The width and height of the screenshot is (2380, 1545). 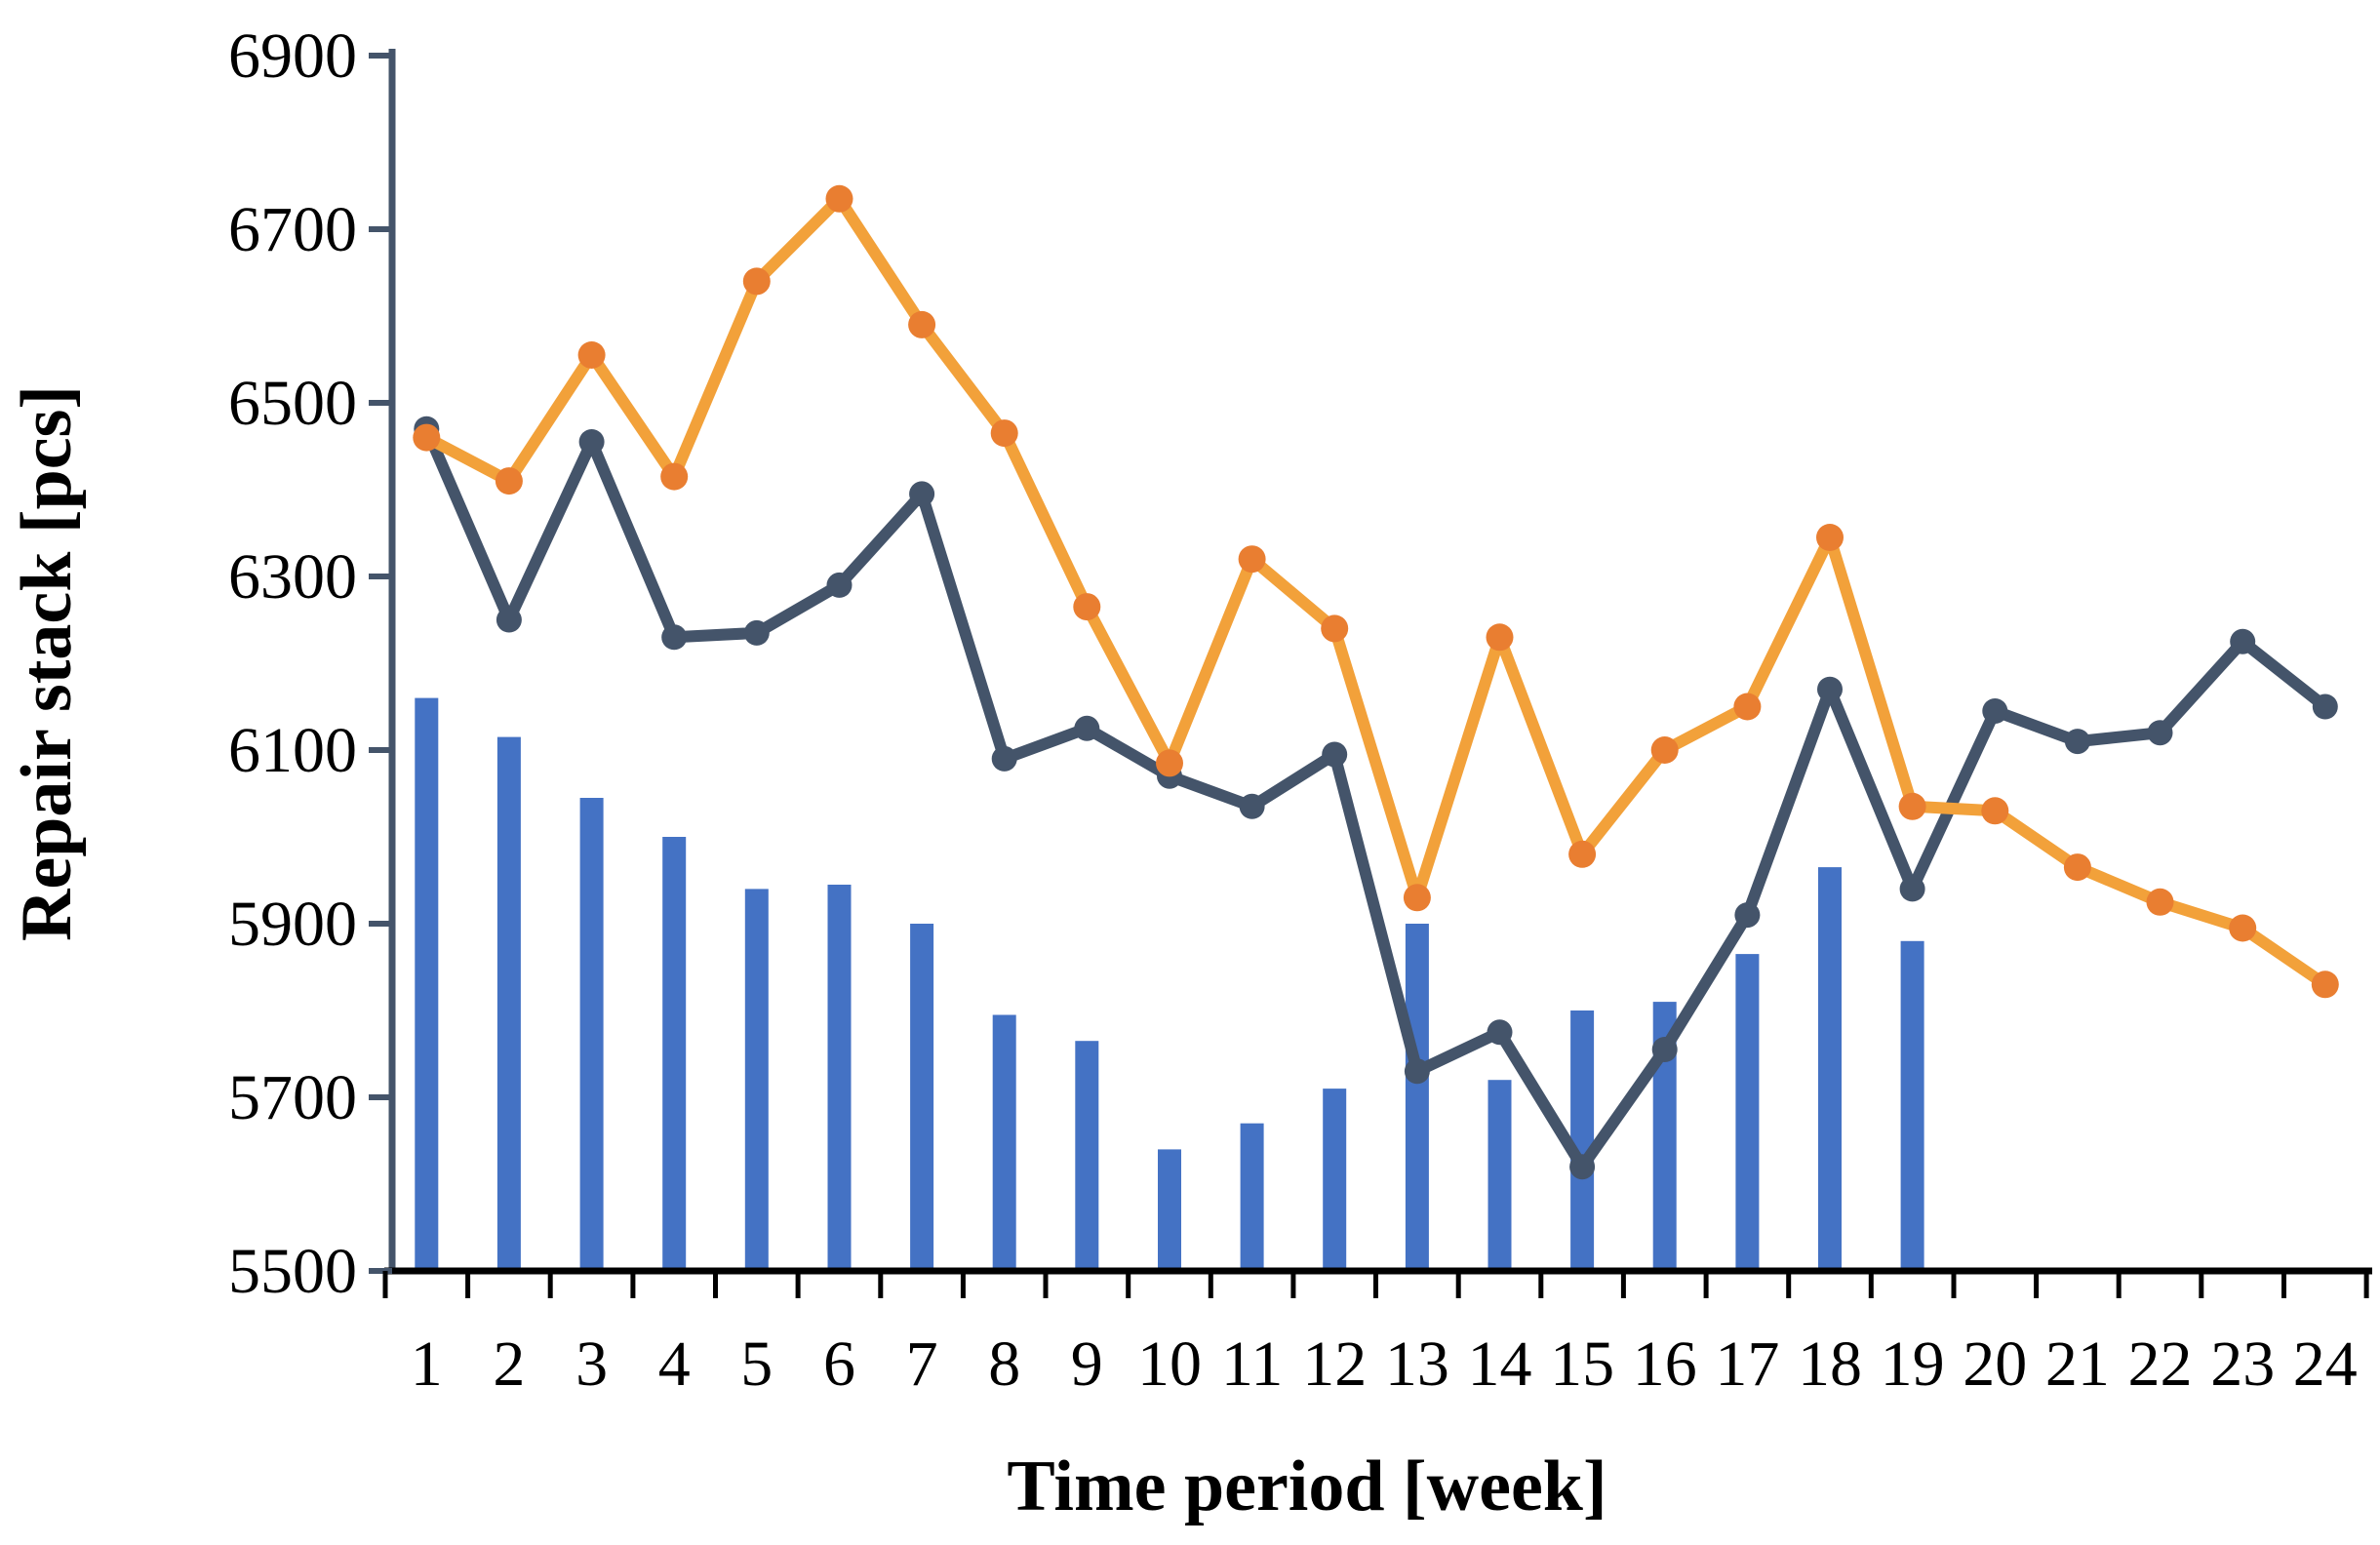 I want to click on y-tick-label-6700: 6700, so click(x=292, y=229).